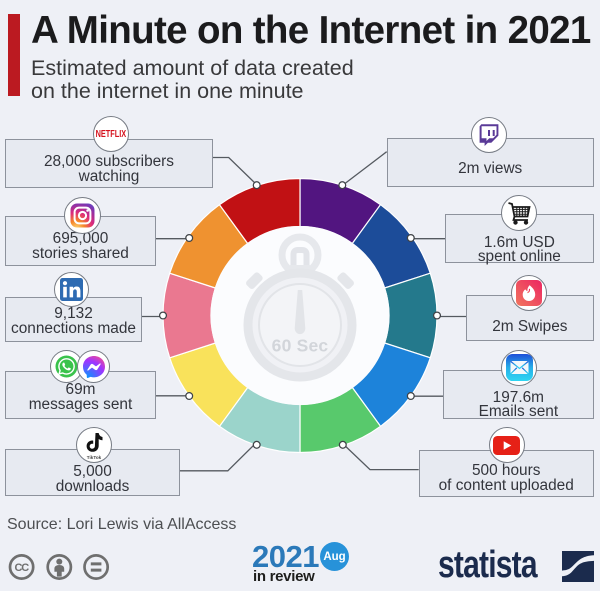 The image size is (600, 591). What do you see at coordinates (22, 568) in the screenshot?
I see `svg-text: CC` at bounding box center [22, 568].